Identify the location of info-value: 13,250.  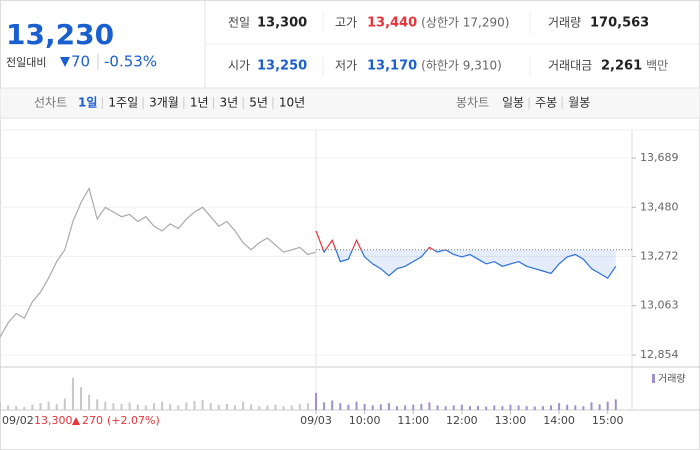
(282, 66).